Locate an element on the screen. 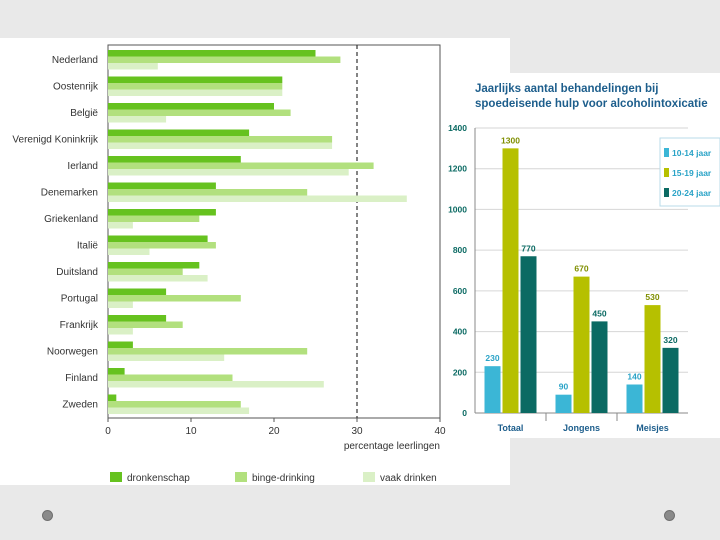 The height and width of the screenshot is (540, 720). bar-noorwegen-binge-drinking is located at coordinates (208, 351).